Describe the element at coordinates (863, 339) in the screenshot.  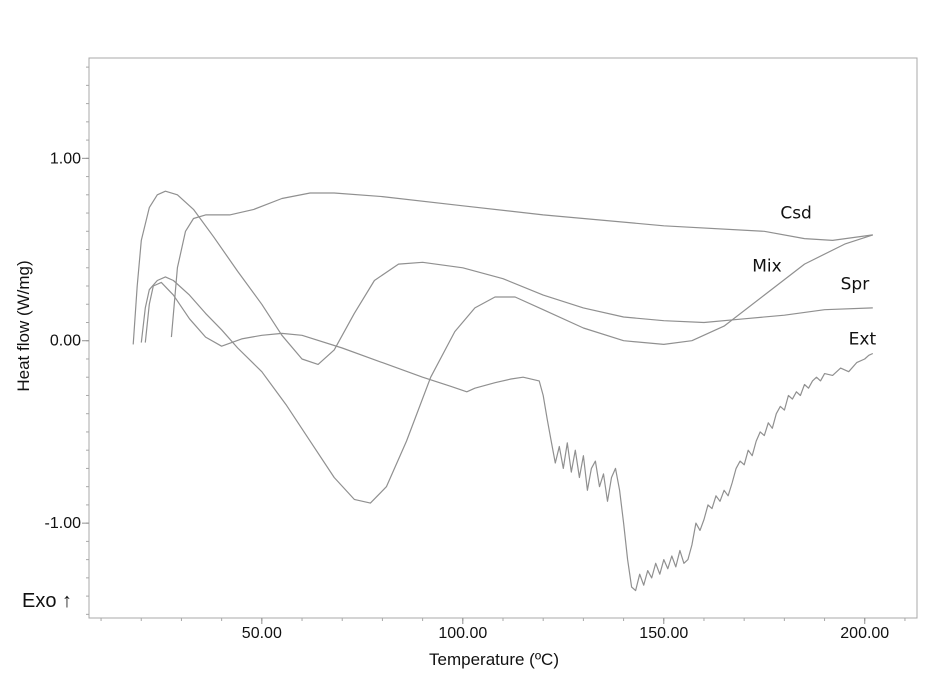
I see `series-label-ext: Ext` at that location.